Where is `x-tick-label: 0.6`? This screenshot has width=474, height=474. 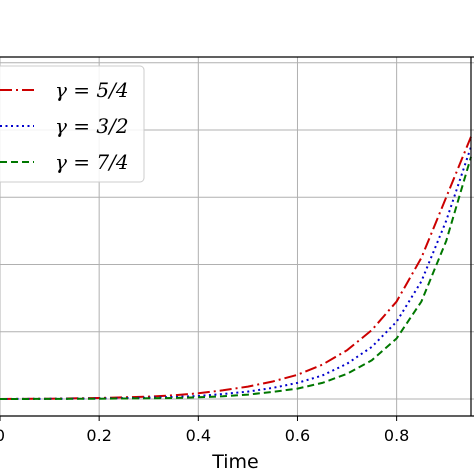 x-tick-label: 0.6 is located at coordinates (297, 435).